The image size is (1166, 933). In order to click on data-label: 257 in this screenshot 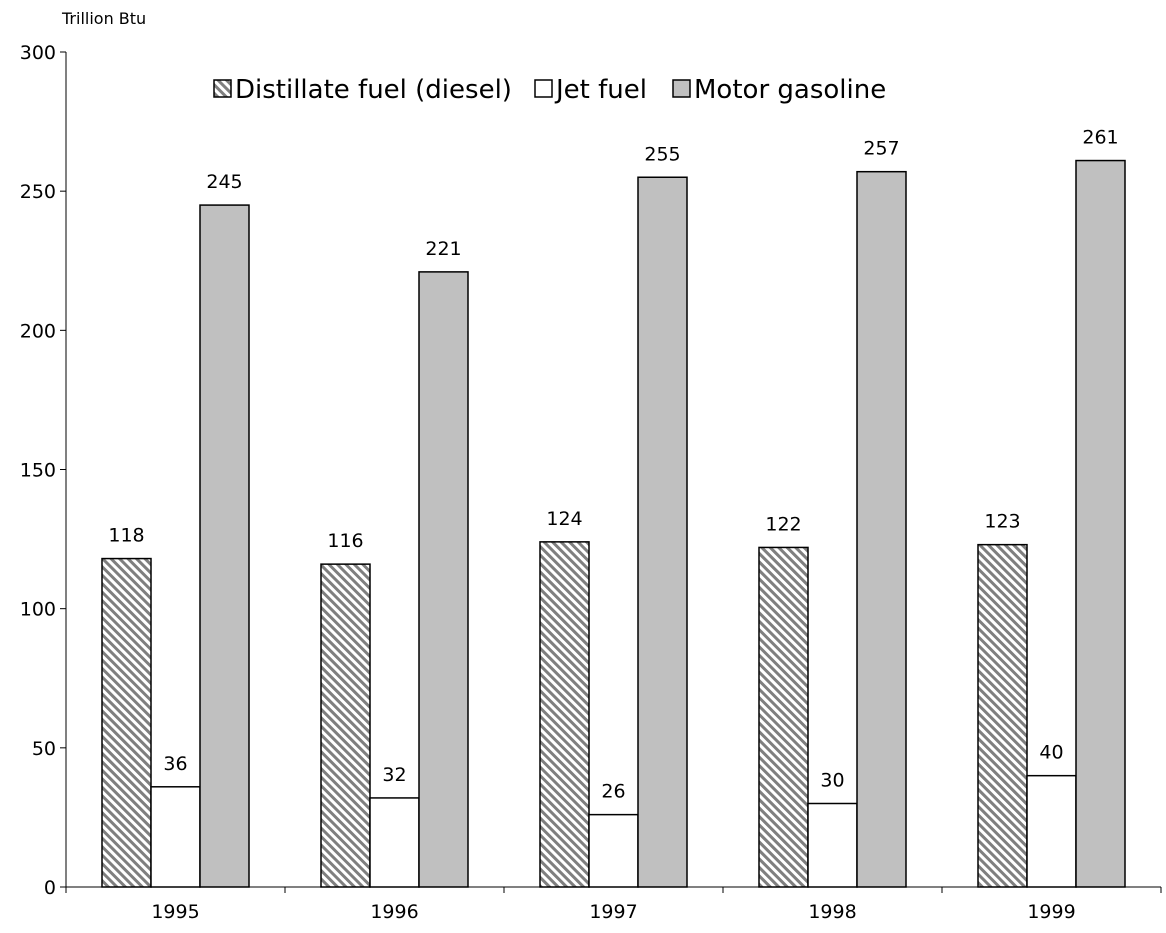, I will do `click(881, 149)`.